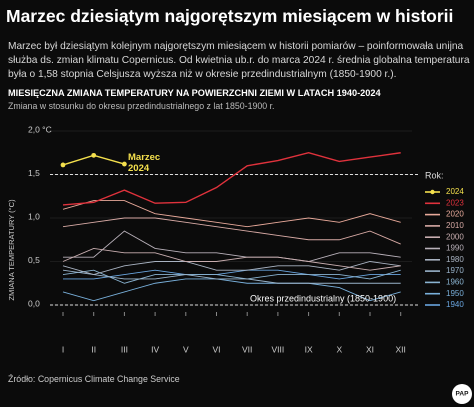 The width and height of the screenshot is (474, 407). Describe the element at coordinates (455, 270) in the screenshot. I see `legend-label: 1970` at that location.